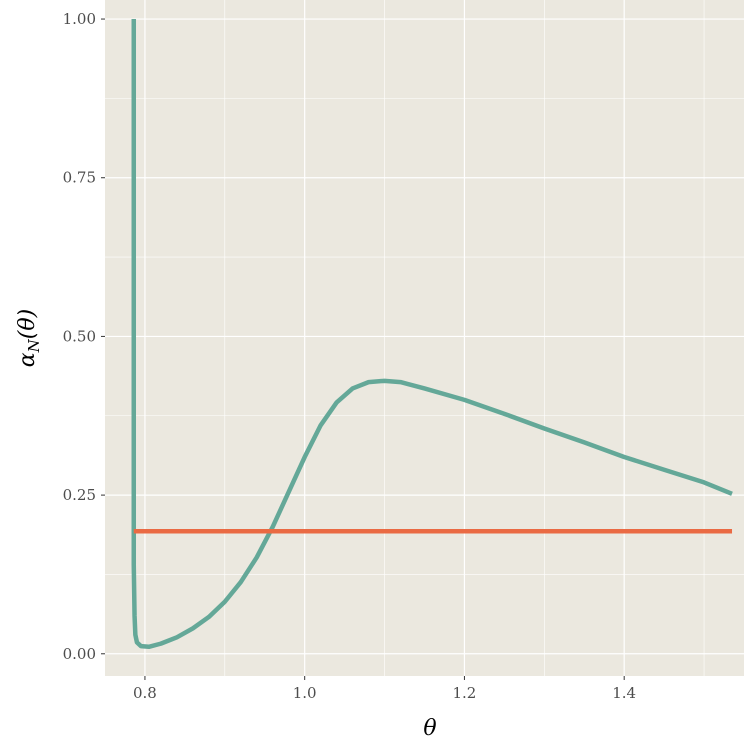 This screenshot has width=744, height=742. Describe the element at coordinates (79, 19) in the screenshot. I see `y-tick-label: 1.00` at that location.